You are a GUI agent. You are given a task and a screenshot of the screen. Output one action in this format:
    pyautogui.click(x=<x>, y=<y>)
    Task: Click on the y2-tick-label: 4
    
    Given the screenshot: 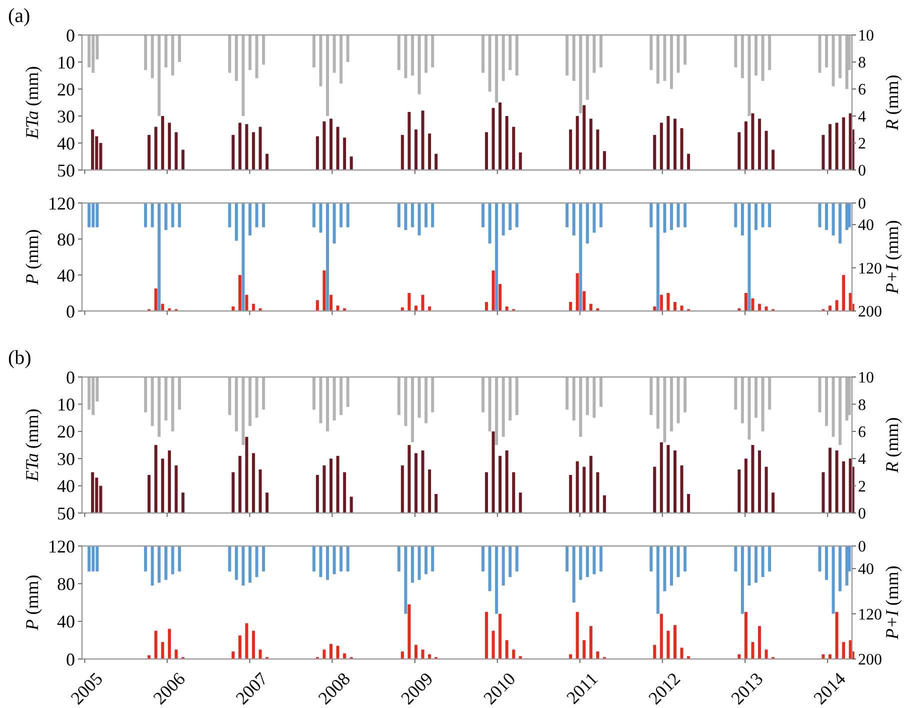 What is the action you would take?
    pyautogui.click(x=862, y=117)
    